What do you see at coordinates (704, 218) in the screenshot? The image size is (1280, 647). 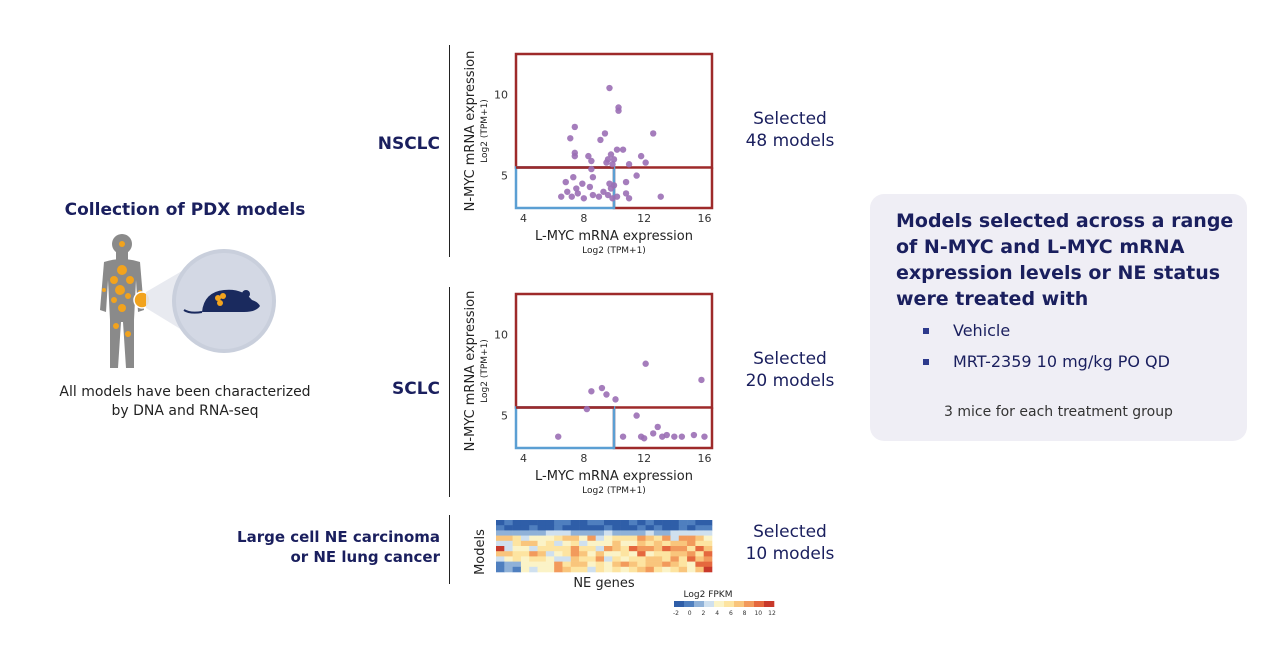 I see `x-tick-label: 16` at bounding box center [704, 218].